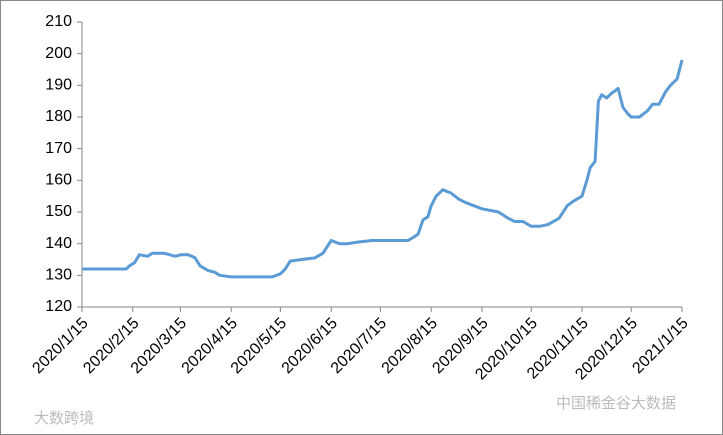 The image size is (723, 435). I want to click on y-tick-label: 140, so click(58, 243).